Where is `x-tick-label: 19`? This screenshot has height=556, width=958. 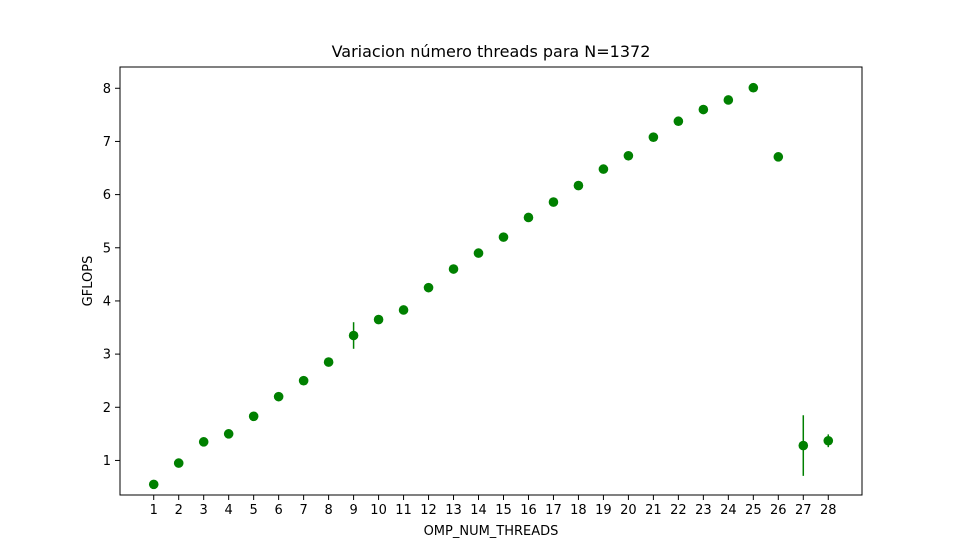
x-tick-label: 19 is located at coordinates (603, 510).